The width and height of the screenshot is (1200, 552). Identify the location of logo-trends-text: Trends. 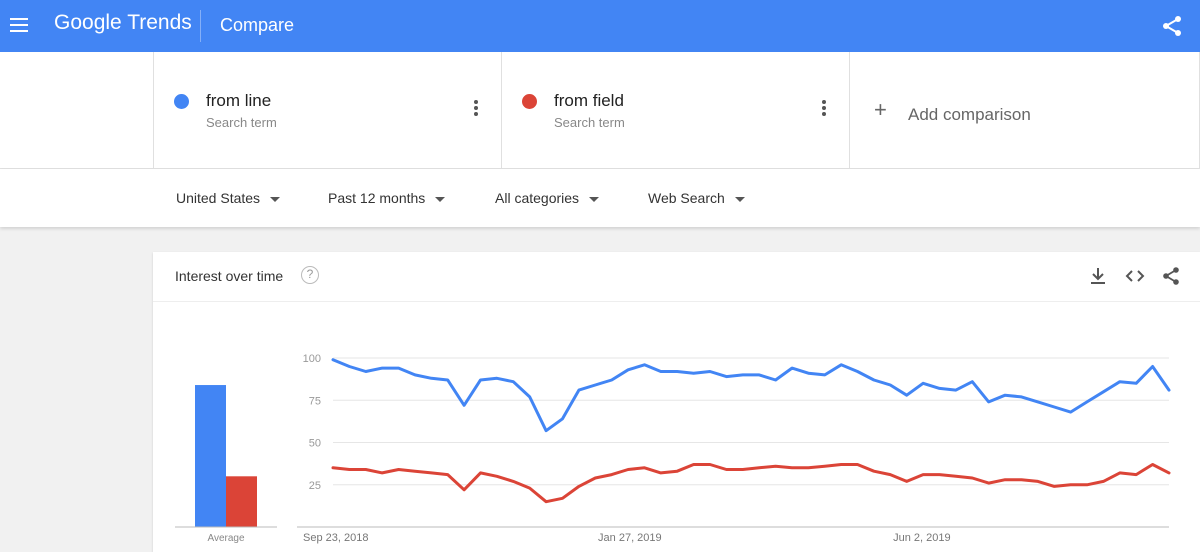
(159, 22).